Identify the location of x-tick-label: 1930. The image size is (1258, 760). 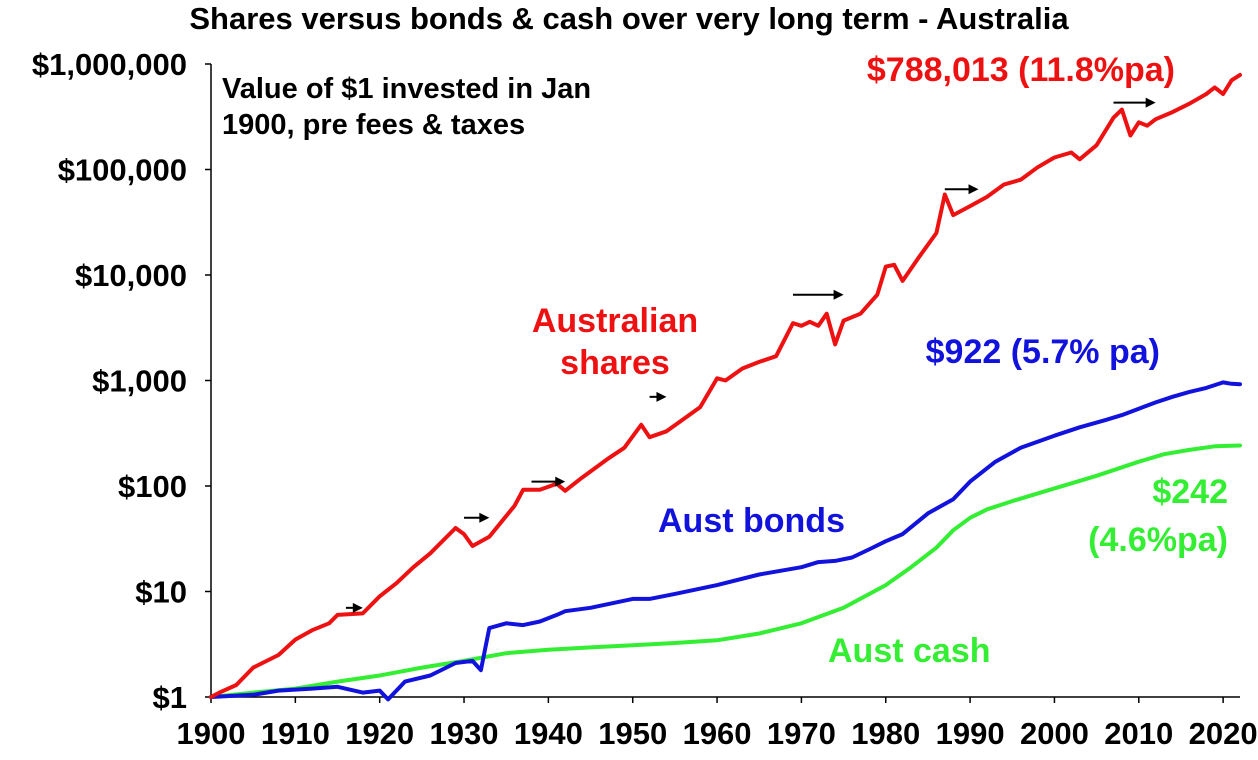
(464, 733).